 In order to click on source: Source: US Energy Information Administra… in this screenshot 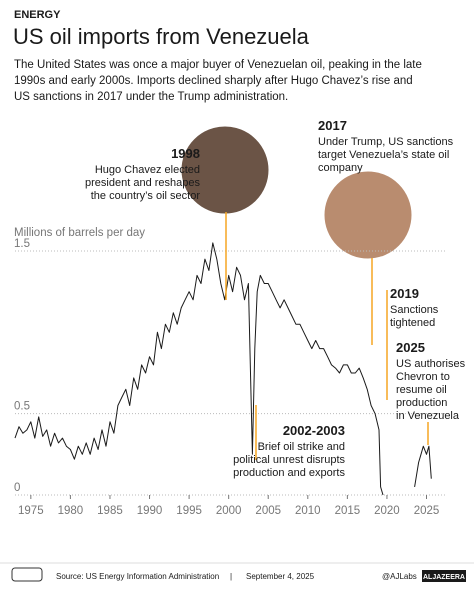, I will do `click(137, 576)`.